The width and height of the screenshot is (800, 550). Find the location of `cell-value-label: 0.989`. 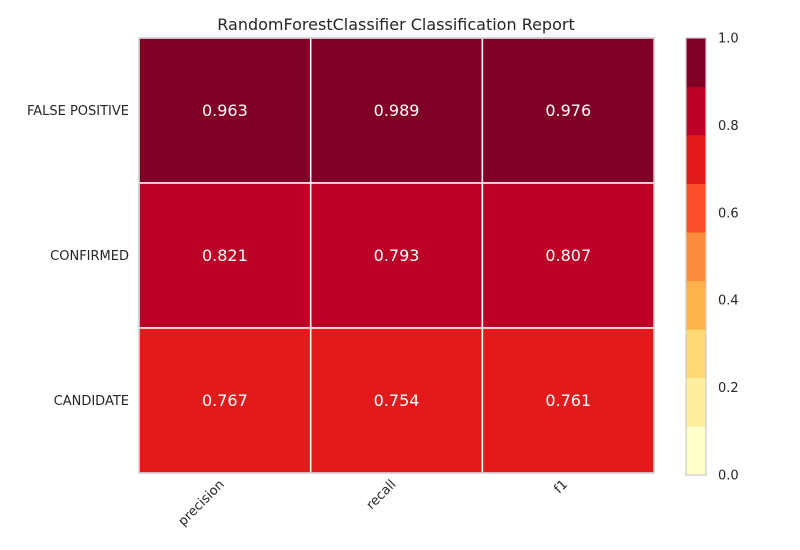

cell-value-label: 0.989 is located at coordinates (397, 110).